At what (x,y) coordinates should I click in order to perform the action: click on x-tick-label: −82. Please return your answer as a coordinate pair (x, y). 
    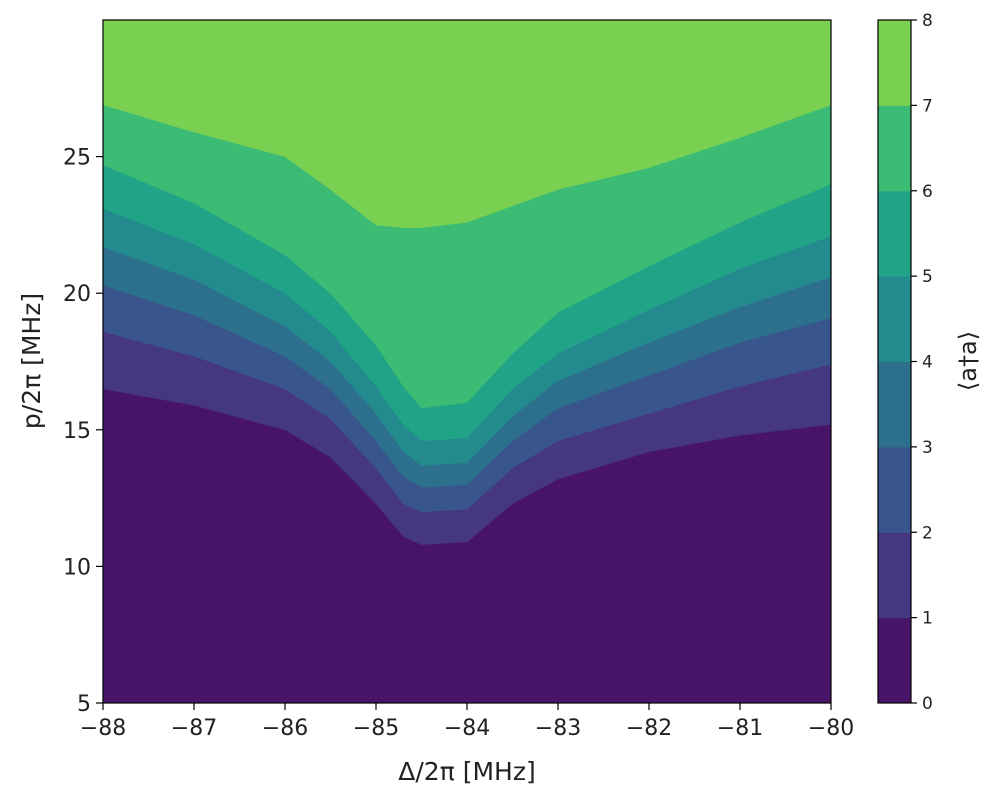
    Looking at the image, I should click on (649, 728).